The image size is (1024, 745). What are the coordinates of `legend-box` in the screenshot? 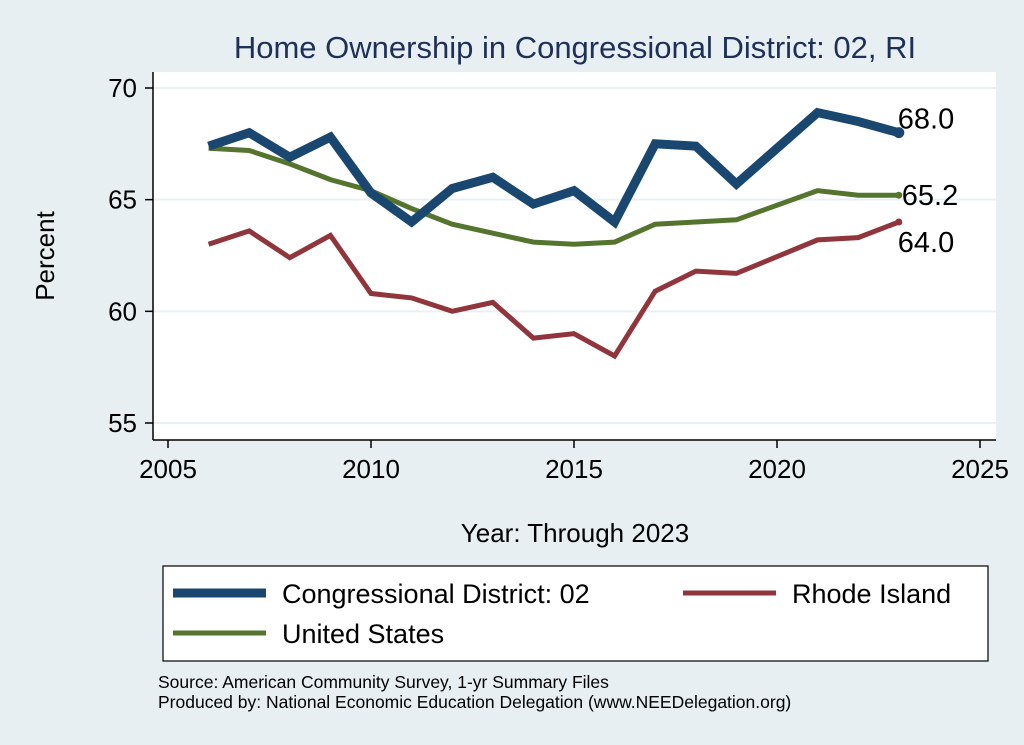 It's located at (575, 613).